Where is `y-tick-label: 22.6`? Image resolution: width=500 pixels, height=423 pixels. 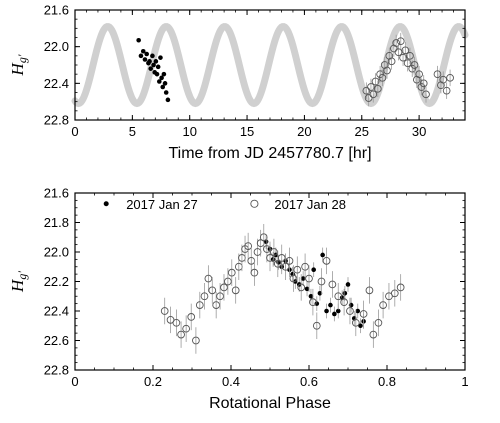 y-tick-label: 22.6 is located at coordinates (56, 340).